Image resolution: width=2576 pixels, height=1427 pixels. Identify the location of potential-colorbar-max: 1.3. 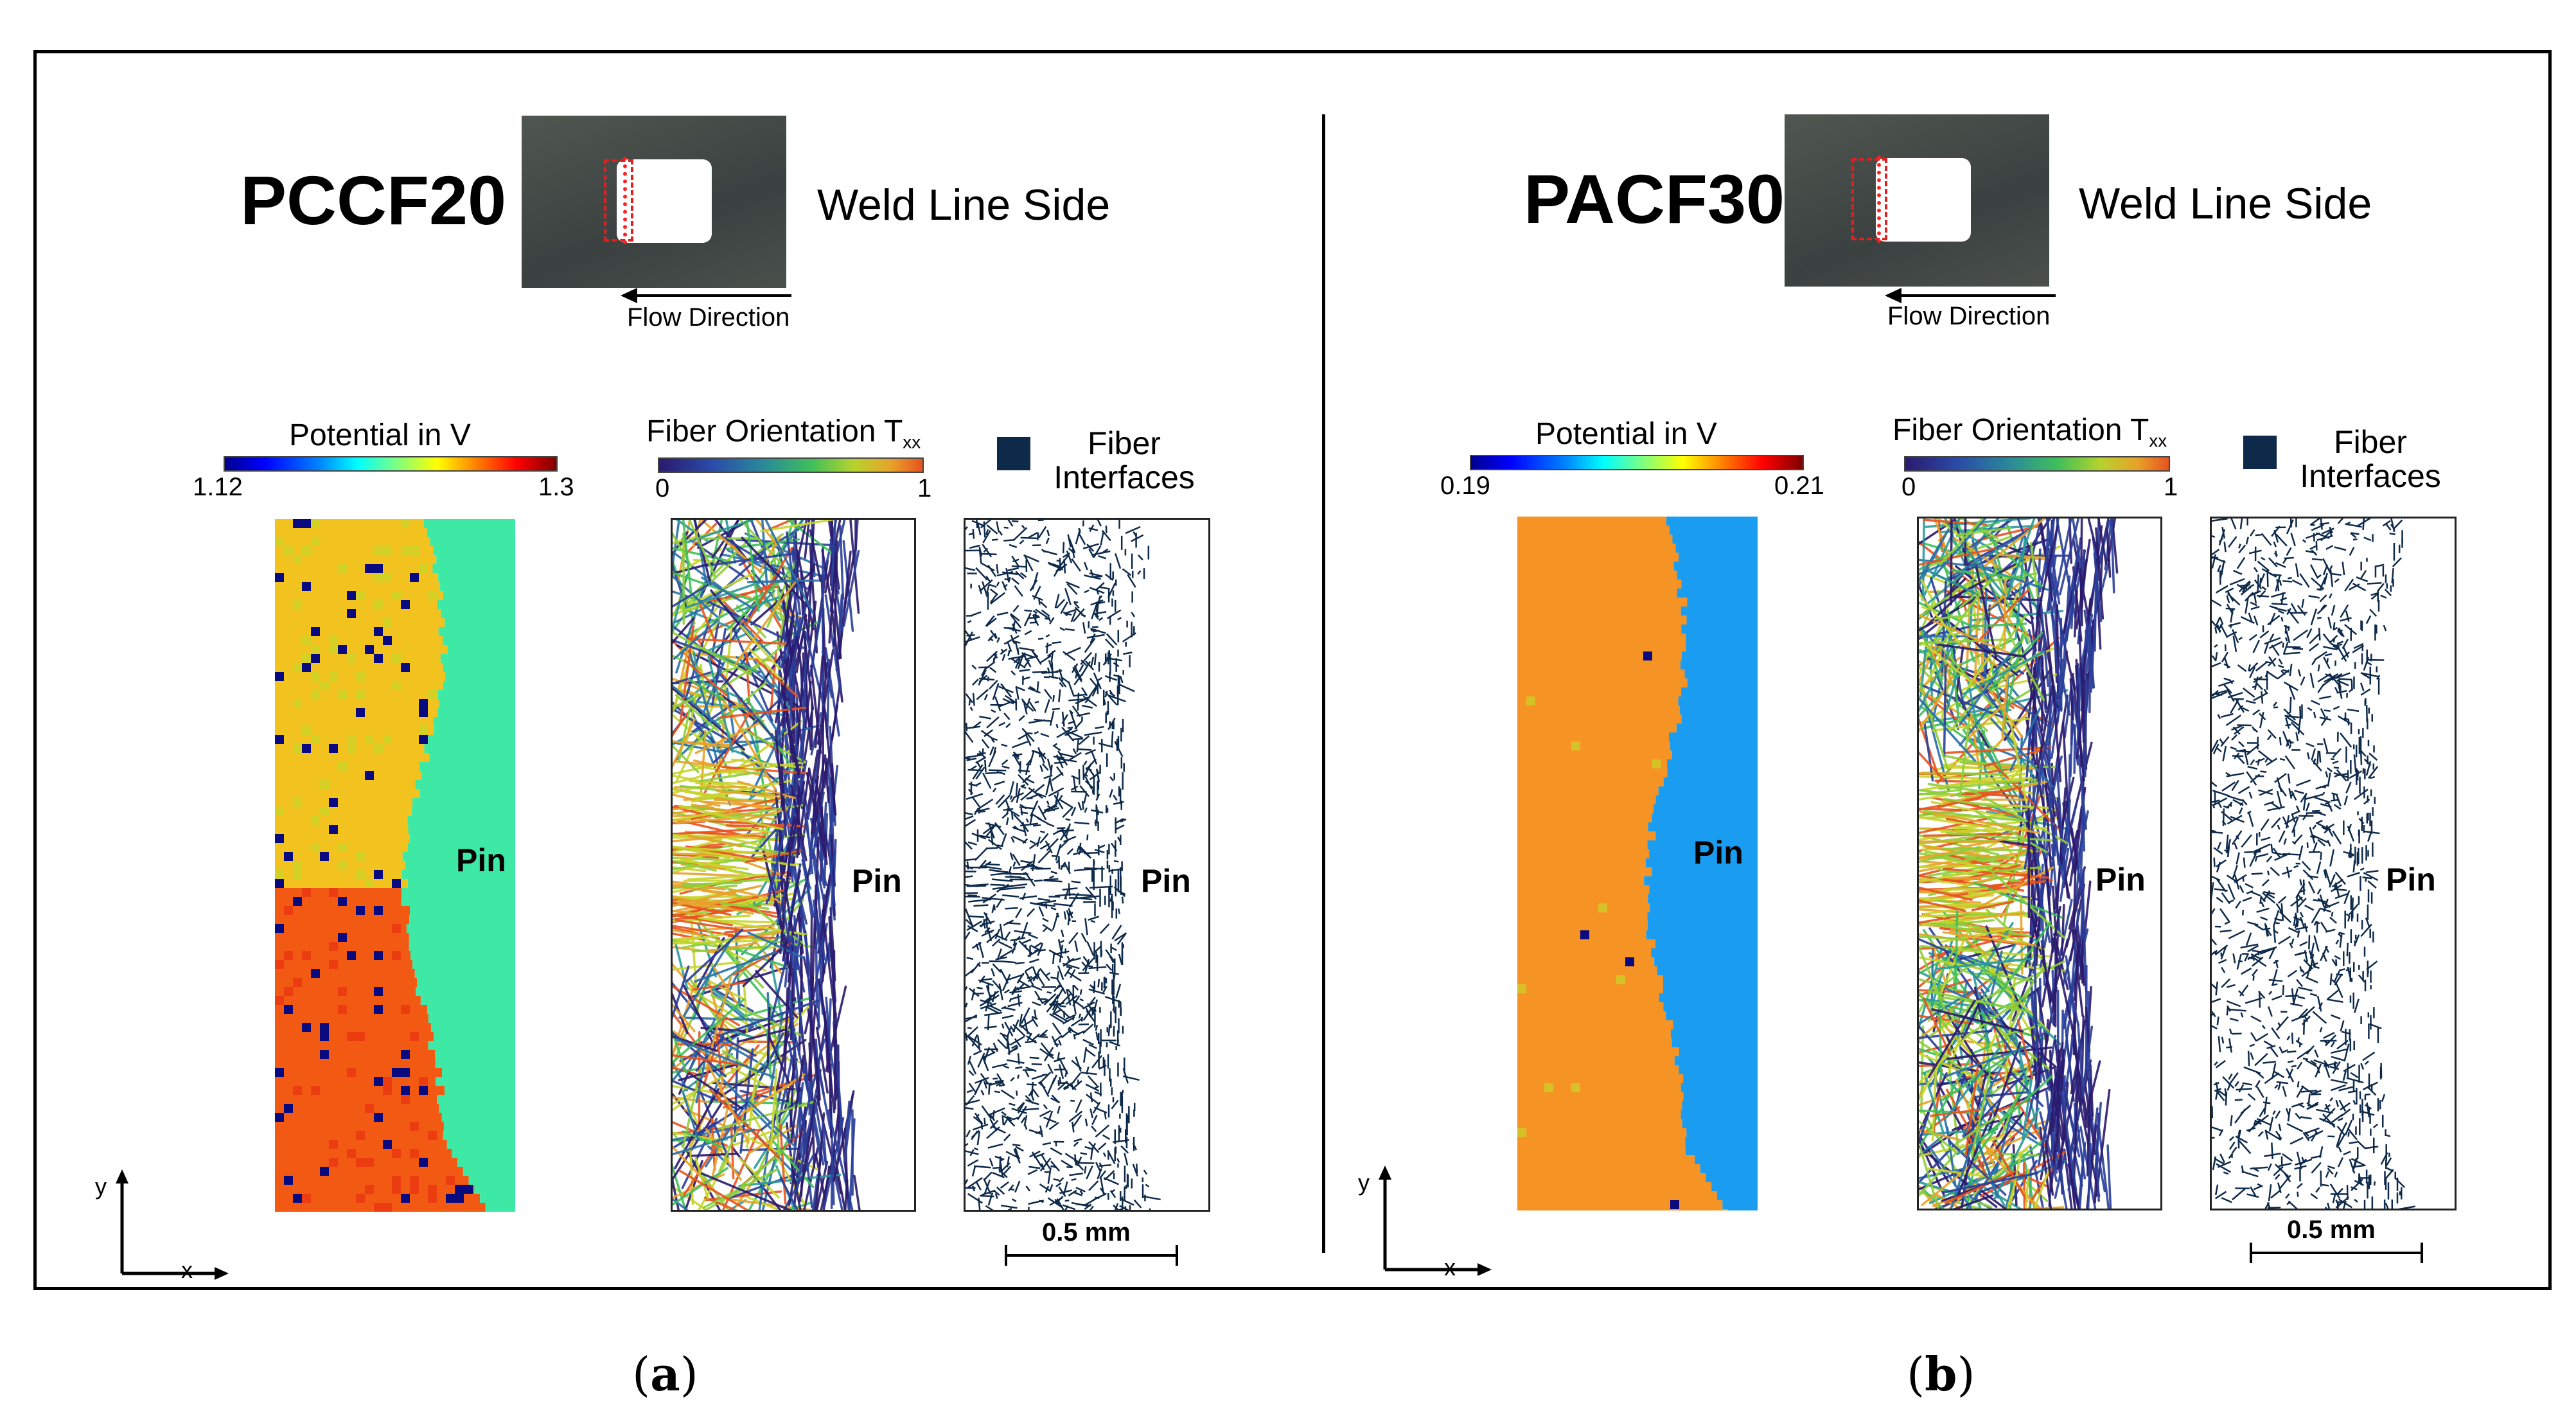
(556, 487).